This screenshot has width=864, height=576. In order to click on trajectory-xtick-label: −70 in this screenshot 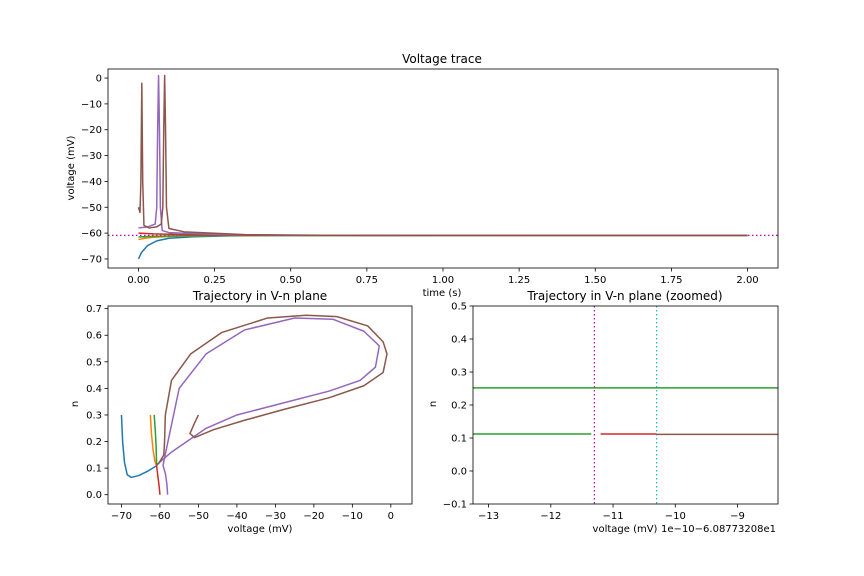, I will do `click(121, 516)`.